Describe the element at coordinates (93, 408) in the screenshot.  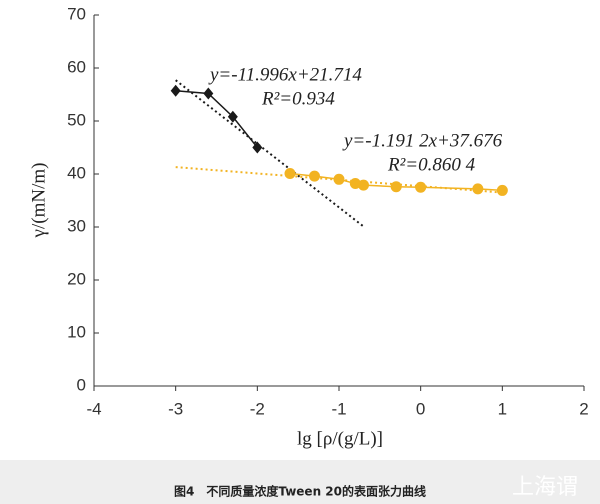
I see `x-tick-label: -4` at that location.